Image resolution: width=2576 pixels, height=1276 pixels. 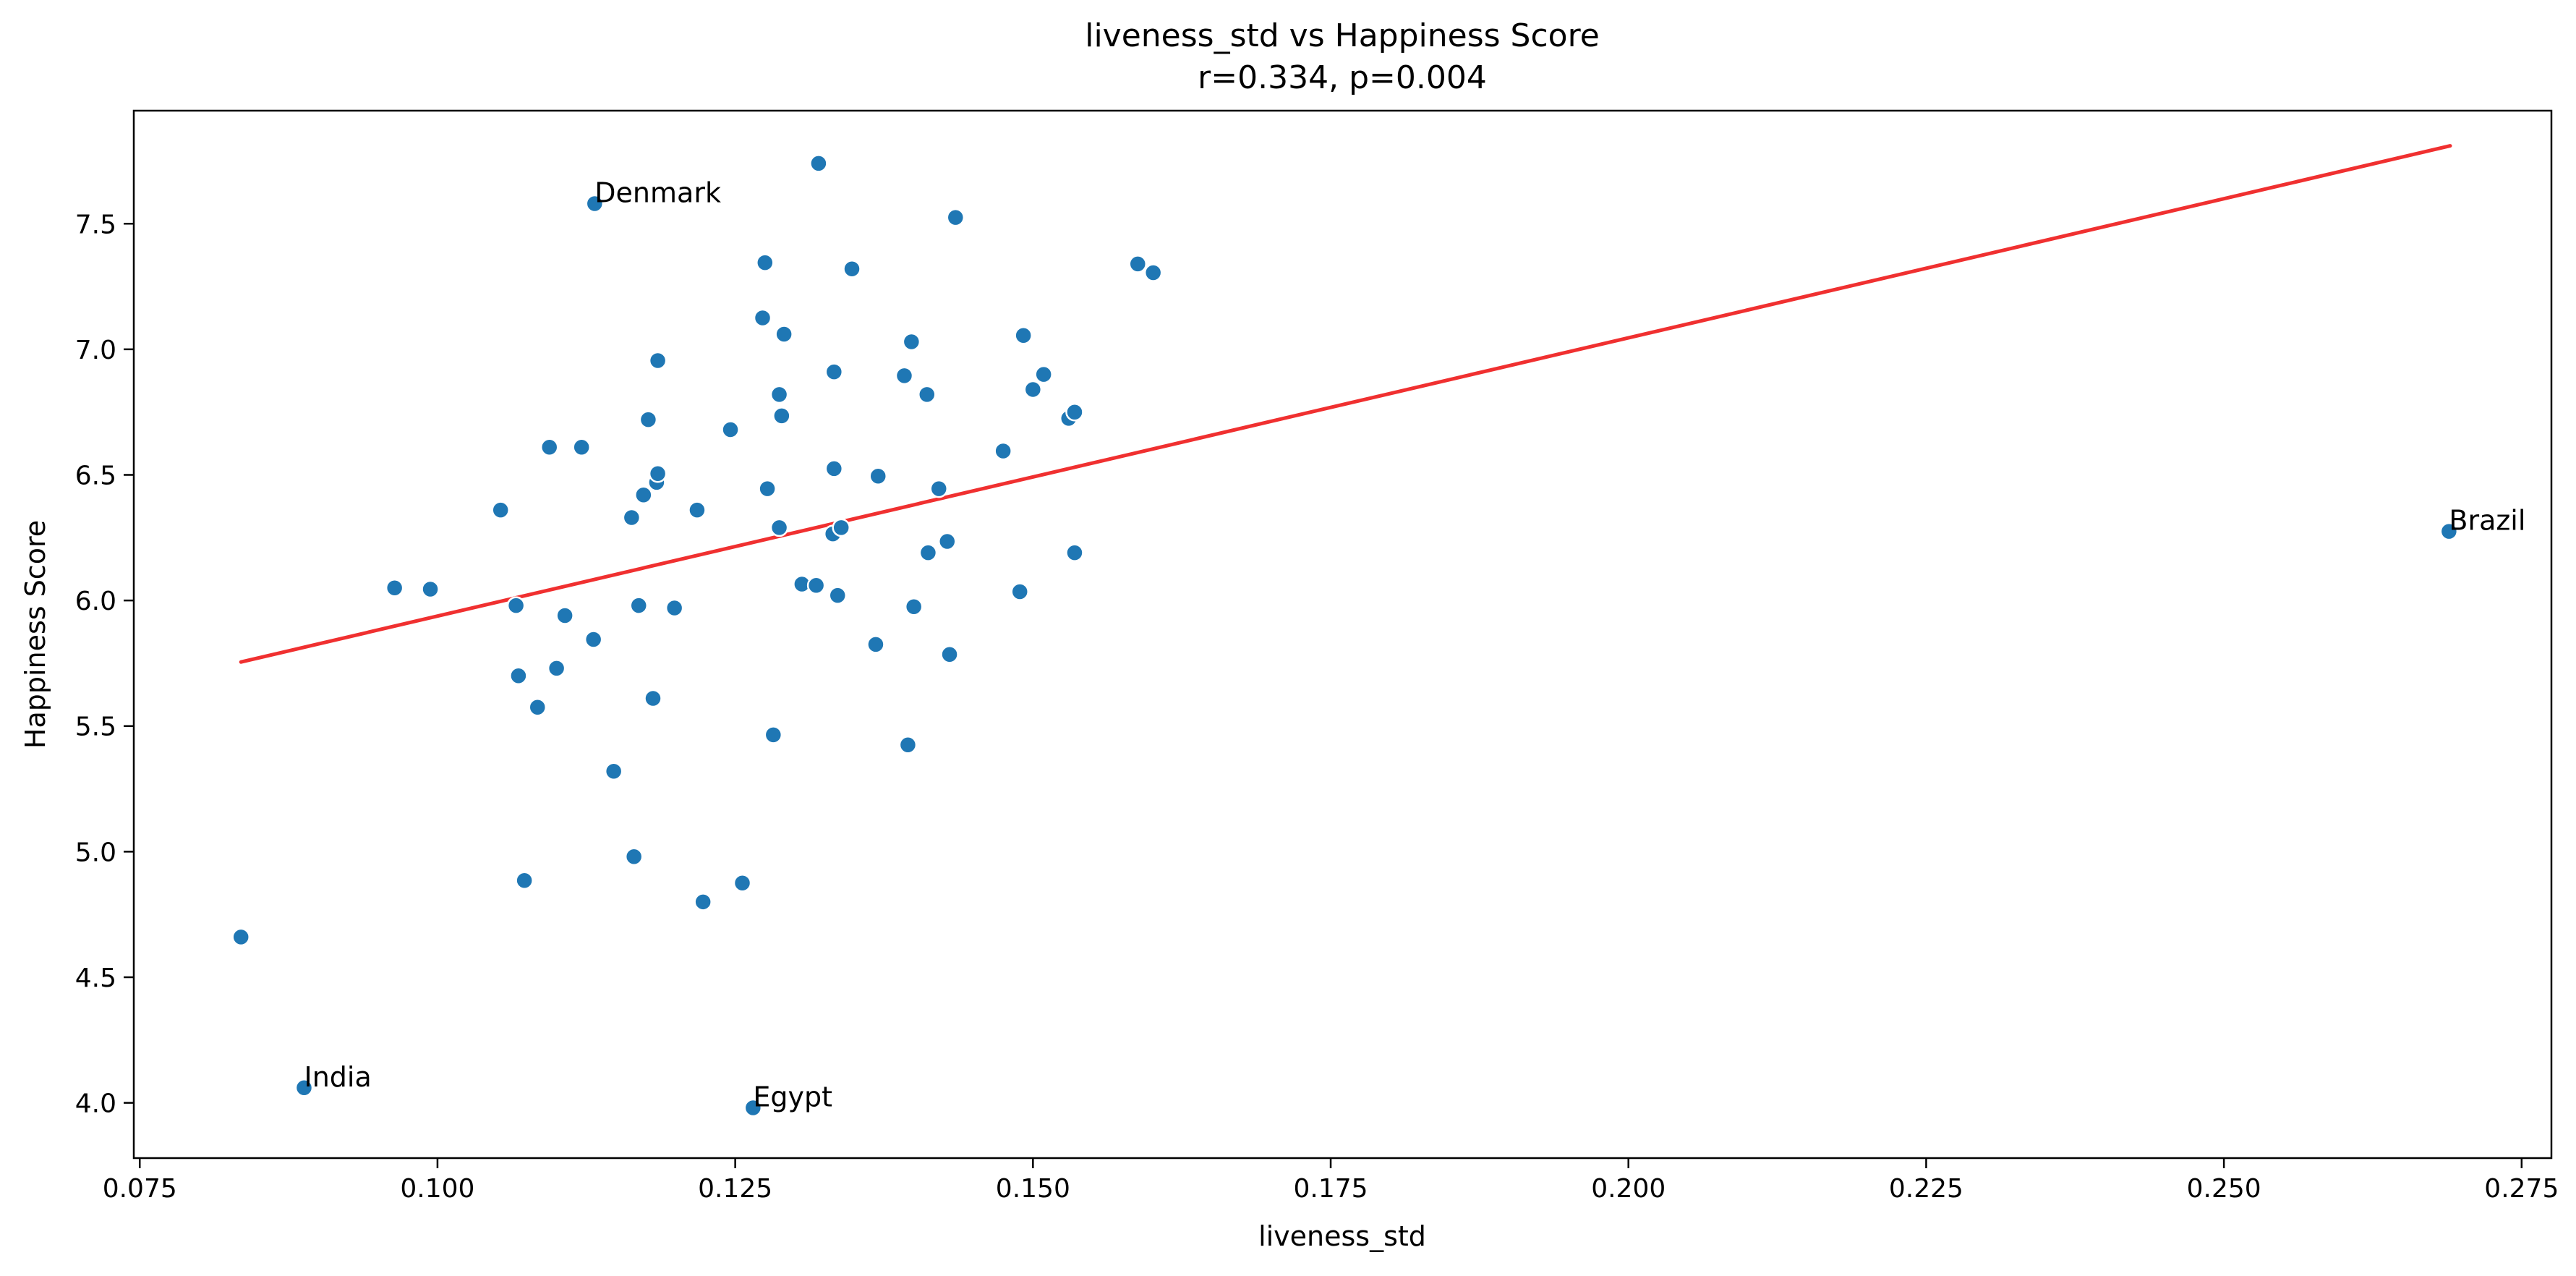 What do you see at coordinates (95, 1104) in the screenshot?
I see `y-tick-label: 4.0` at bounding box center [95, 1104].